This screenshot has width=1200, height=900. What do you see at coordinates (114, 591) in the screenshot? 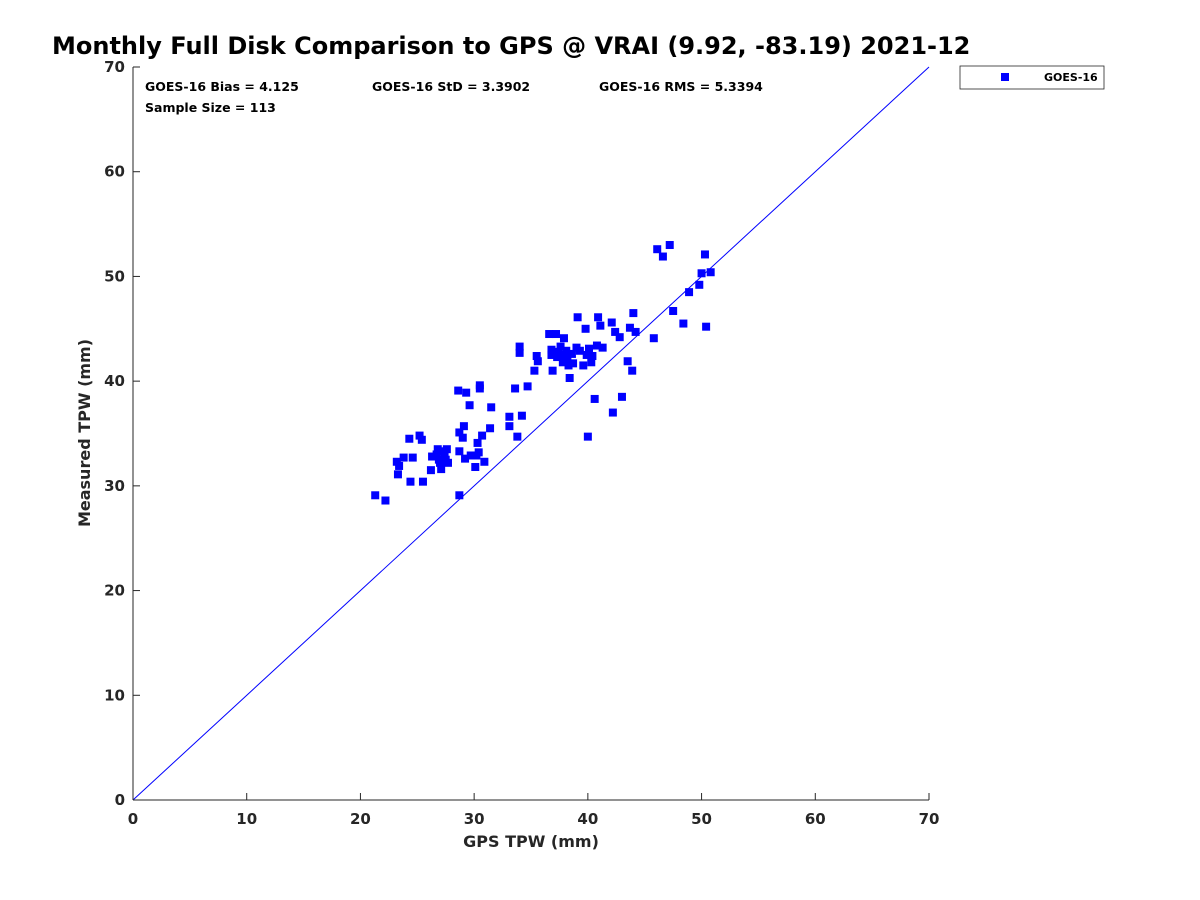
I see `y-tick-label: 20` at bounding box center [114, 591].